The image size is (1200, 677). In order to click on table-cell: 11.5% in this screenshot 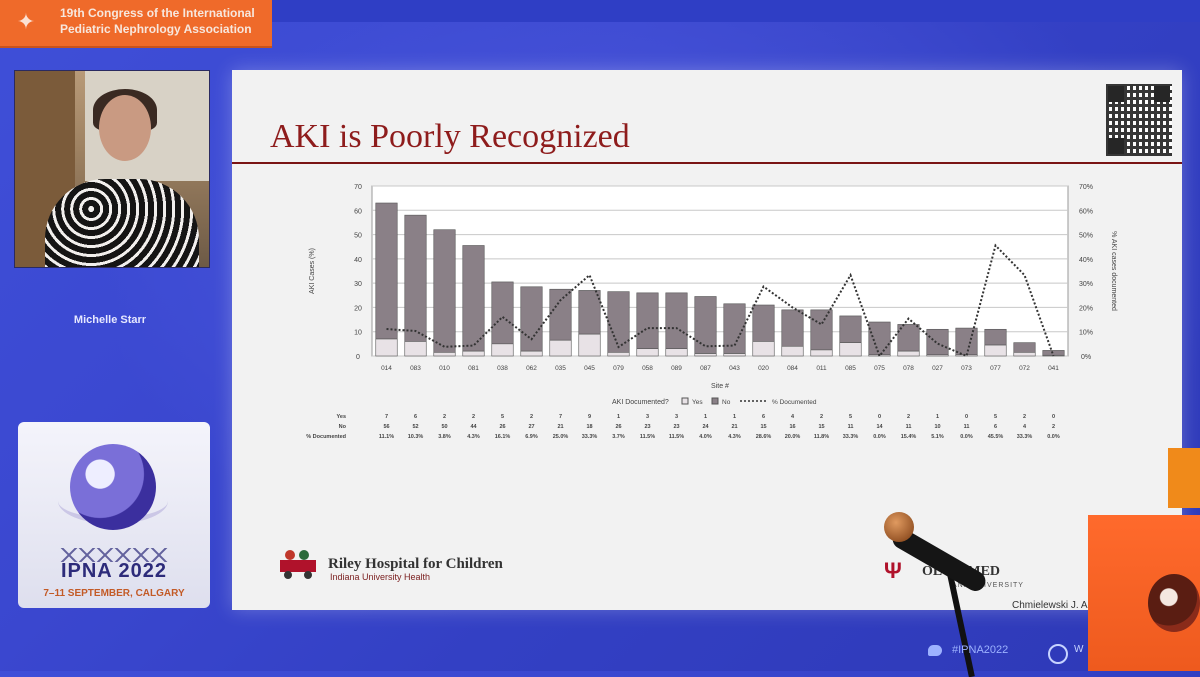, I will do `click(647, 437)`.